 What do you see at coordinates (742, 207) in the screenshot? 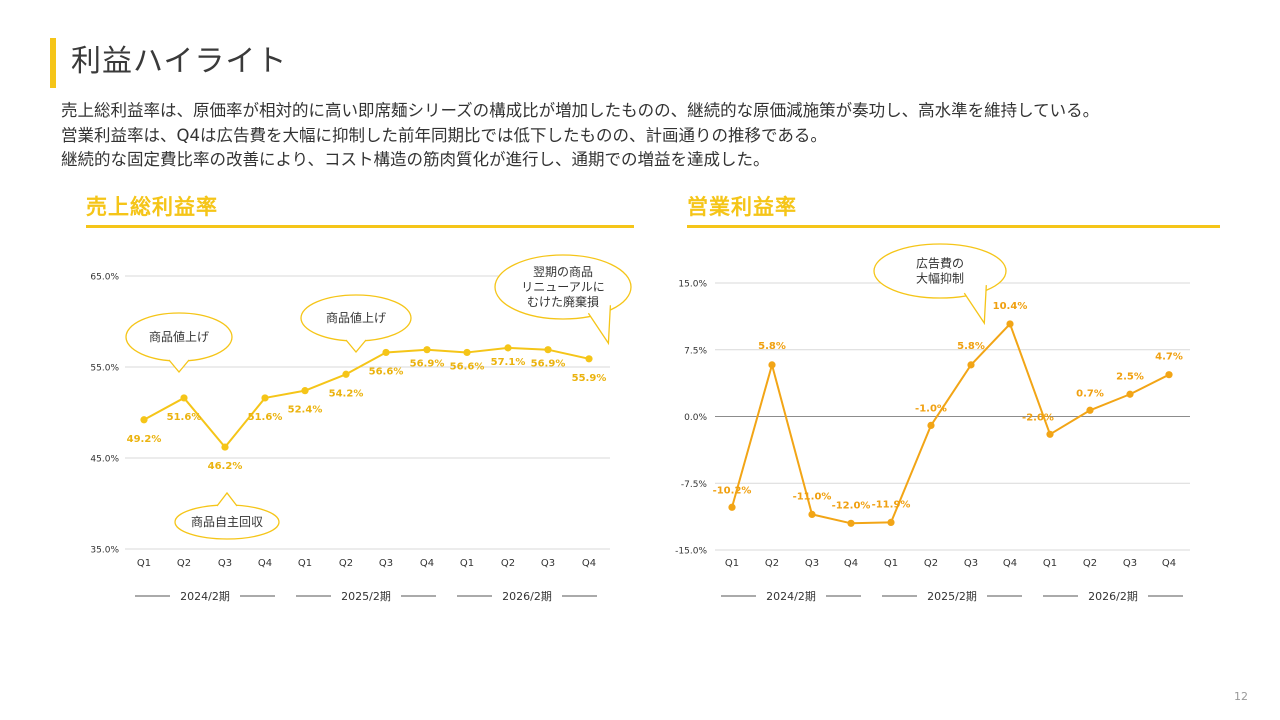
I see `operating-margin-title: 営業利益率` at bounding box center [742, 207].